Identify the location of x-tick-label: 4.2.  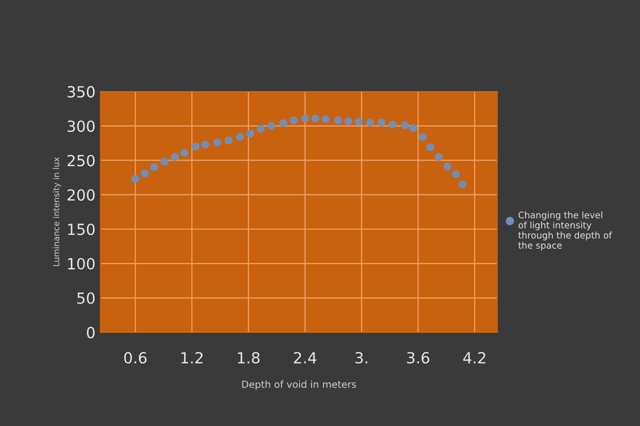
(474, 358).